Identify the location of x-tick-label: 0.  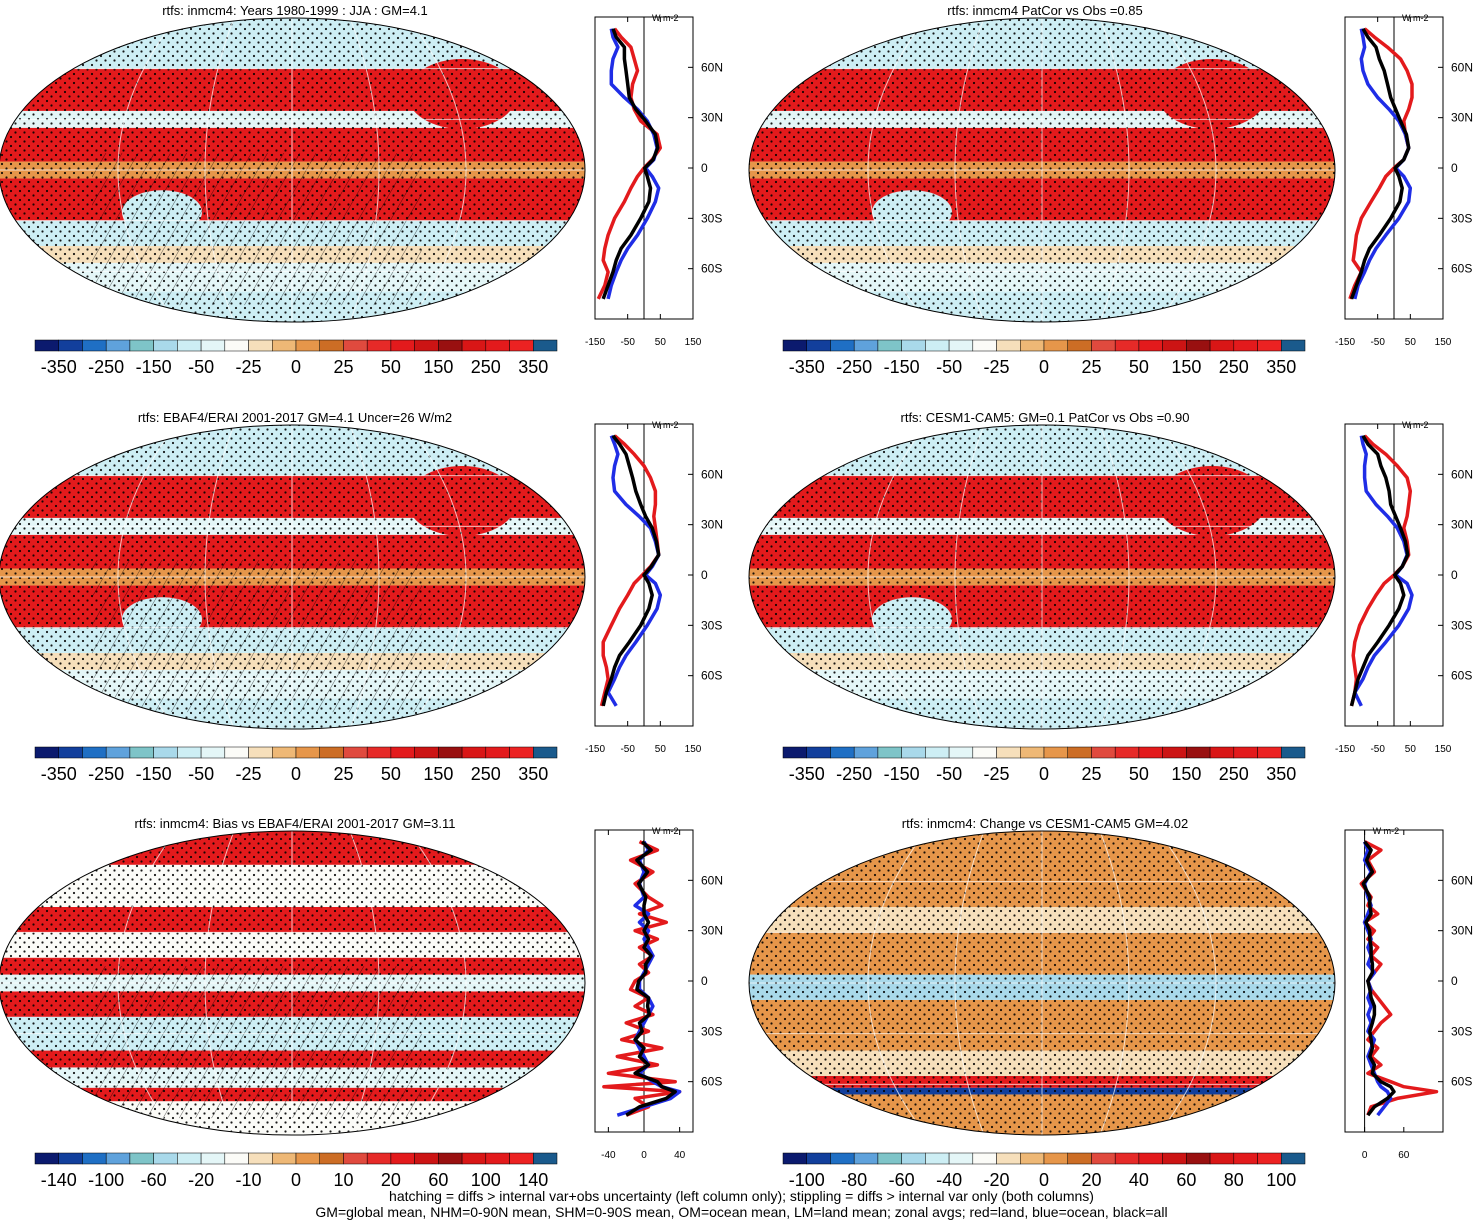
(644, 1155).